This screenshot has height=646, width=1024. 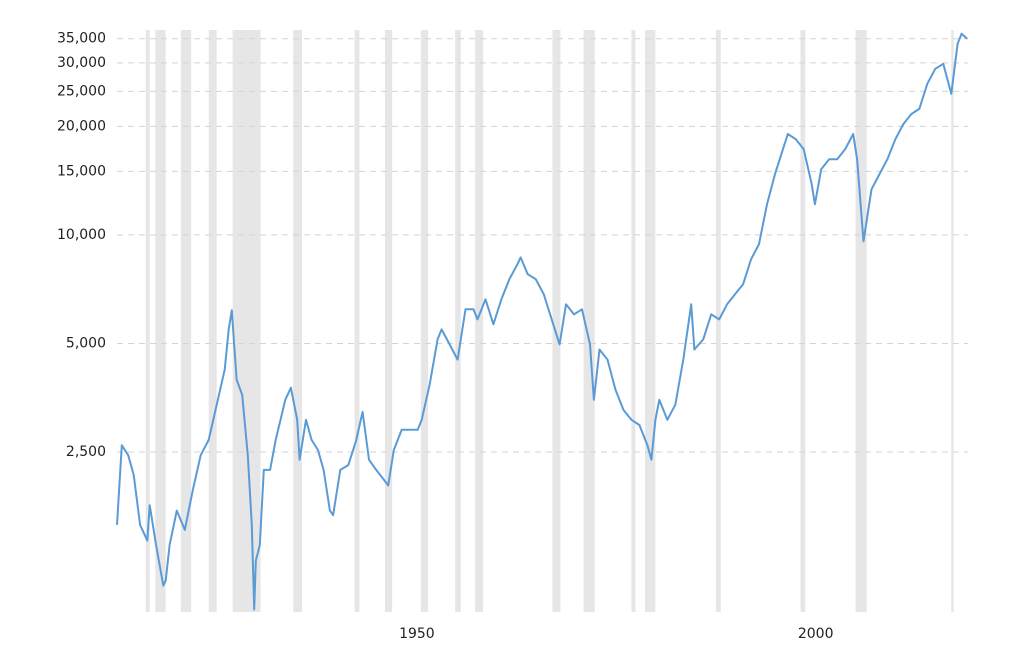 I want to click on y-tick-label: 25,000, so click(x=81, y=91).